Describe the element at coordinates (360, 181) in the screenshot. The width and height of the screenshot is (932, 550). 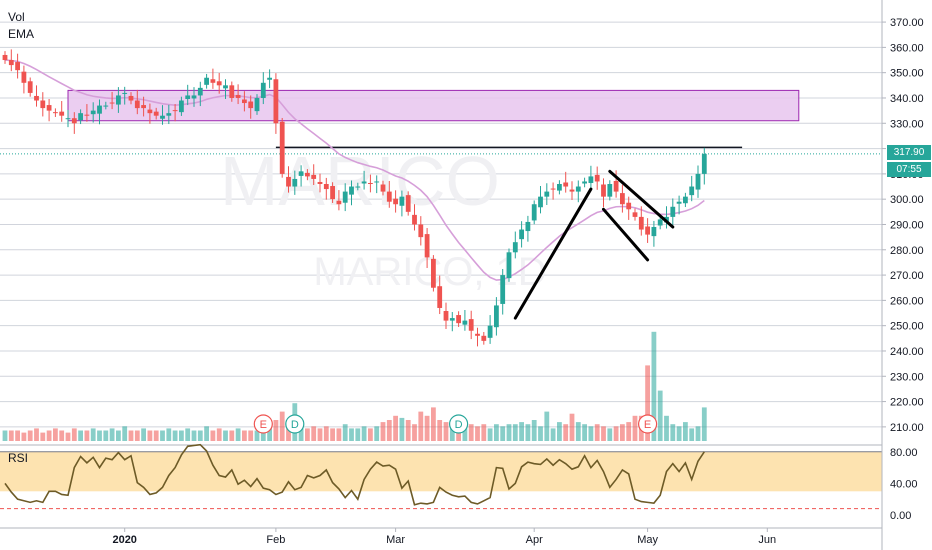
I see `watermark-large: MARICO` at that location.